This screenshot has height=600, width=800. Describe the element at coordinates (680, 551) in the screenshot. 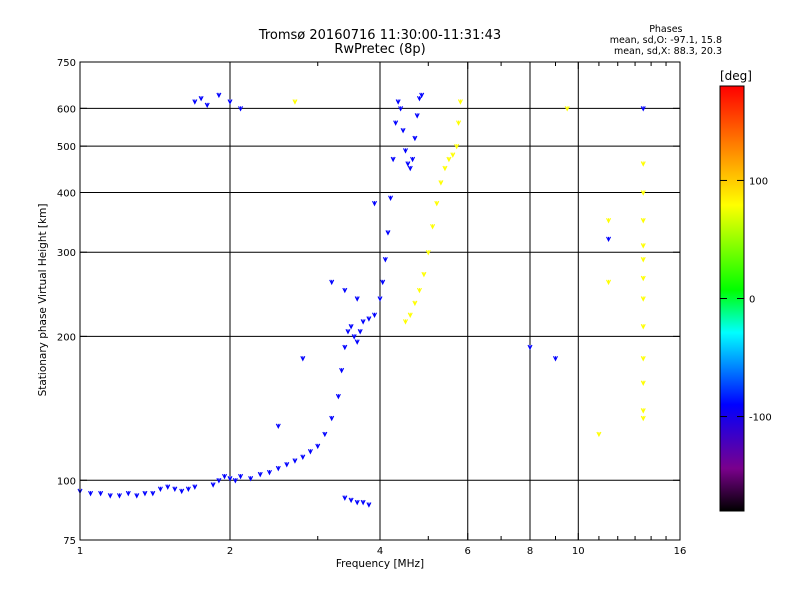

I see `x-tick-label: 16` at that location.